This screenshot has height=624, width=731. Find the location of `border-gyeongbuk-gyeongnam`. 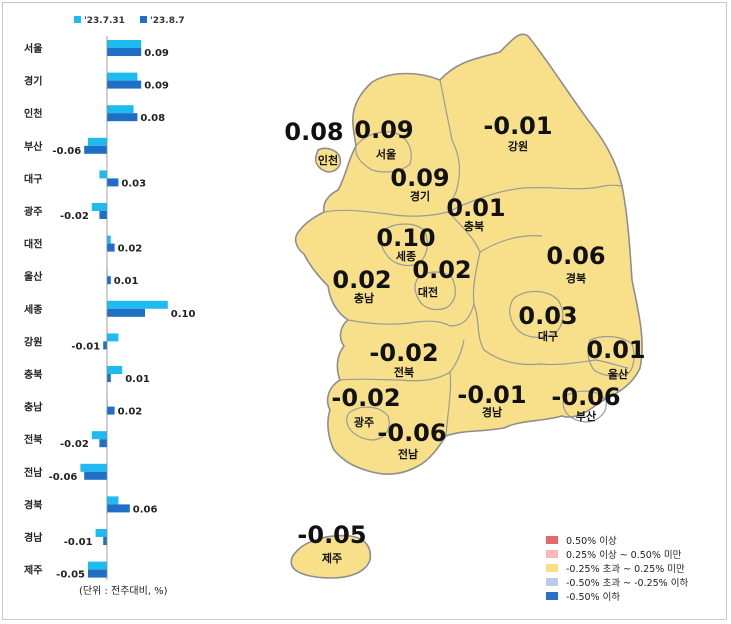

border-gyeongbuk-gyeongnam is located at coordinates (551, 336).